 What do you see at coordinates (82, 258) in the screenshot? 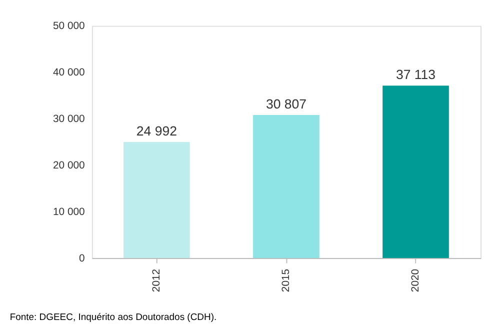
I see `y-tick-label: 0` at bounding box center [82, 258].